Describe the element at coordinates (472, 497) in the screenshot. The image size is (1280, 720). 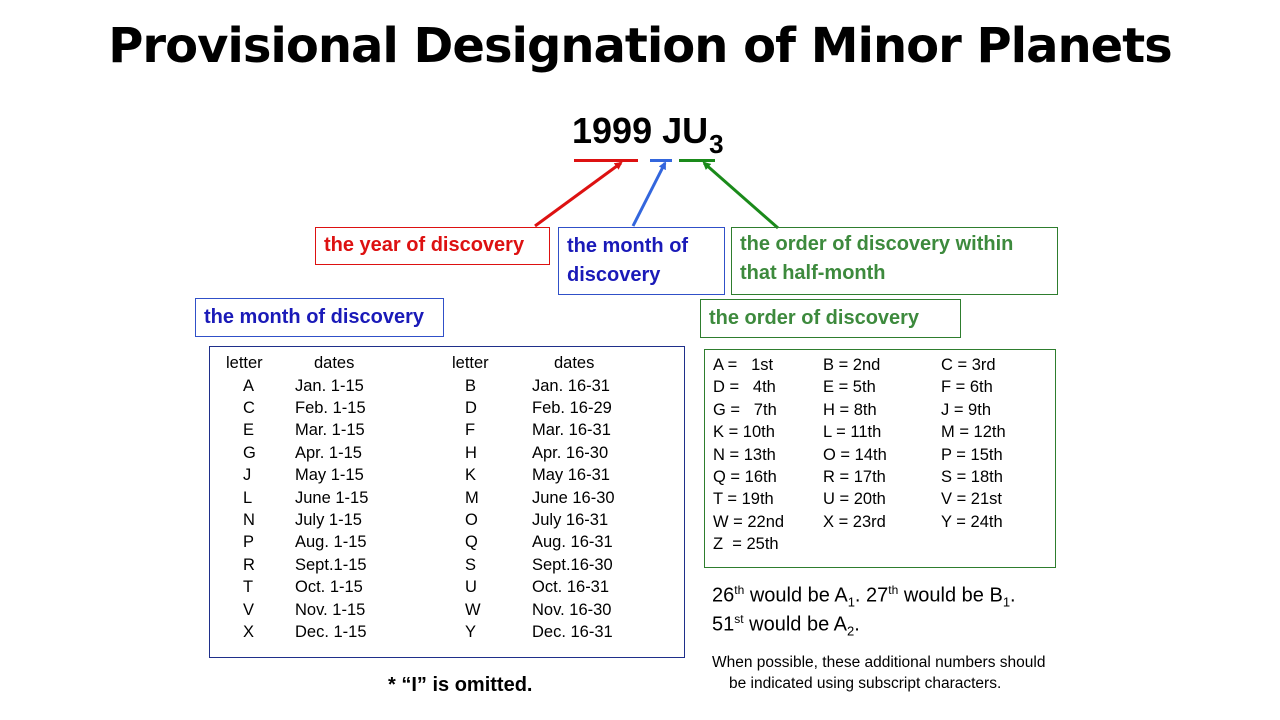
I see `month-letter-cell: M` at that location.